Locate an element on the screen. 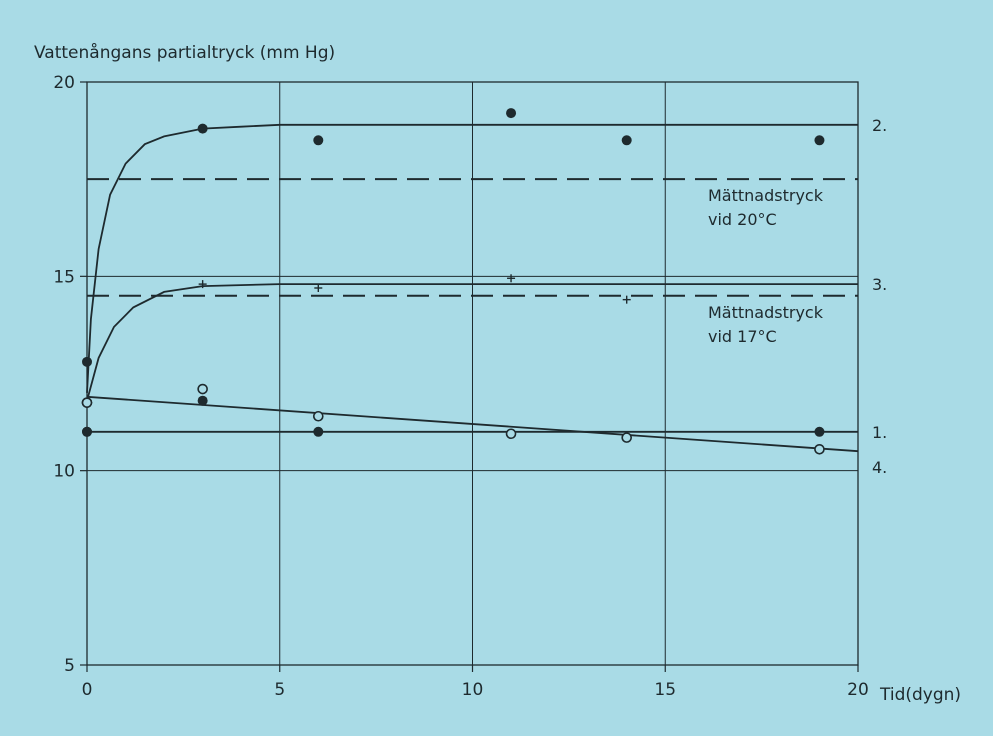 The image size is (993, 736). y-tick-label: 5 is located at coordinates (69, 666).